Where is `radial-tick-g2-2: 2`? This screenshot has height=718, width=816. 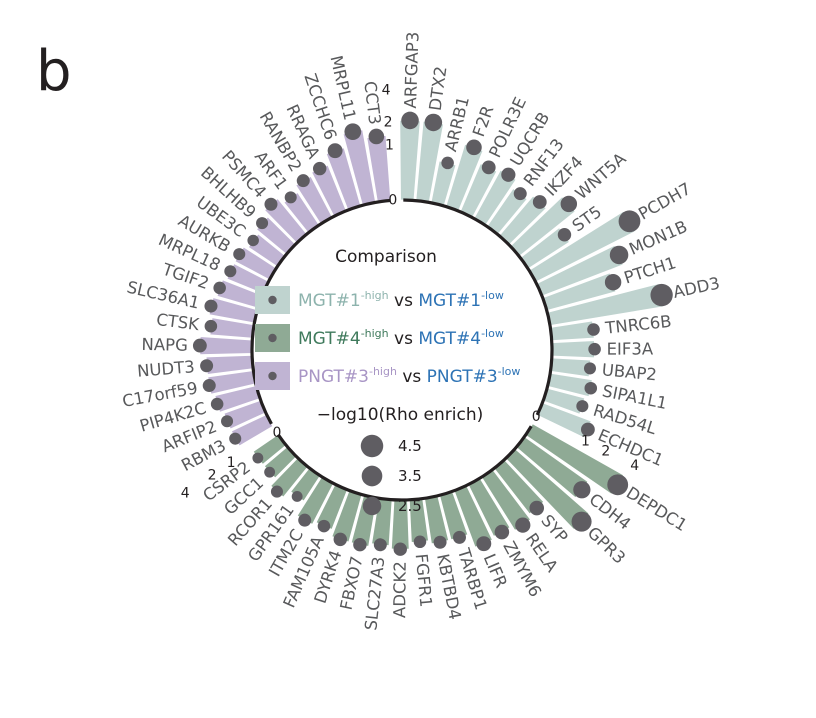
radial-tick-g2-2: 2 is located at coordinates (605, 452).